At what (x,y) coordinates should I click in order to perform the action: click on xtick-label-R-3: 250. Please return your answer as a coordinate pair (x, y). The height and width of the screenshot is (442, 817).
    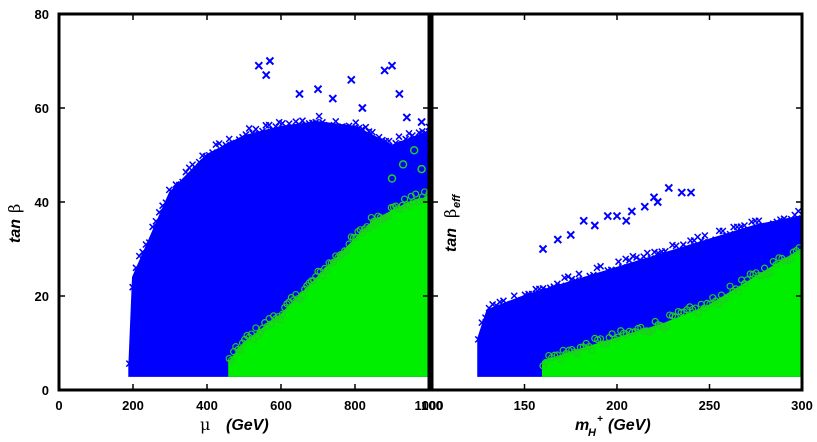
    Looking at the image, I should click on (710, 405).